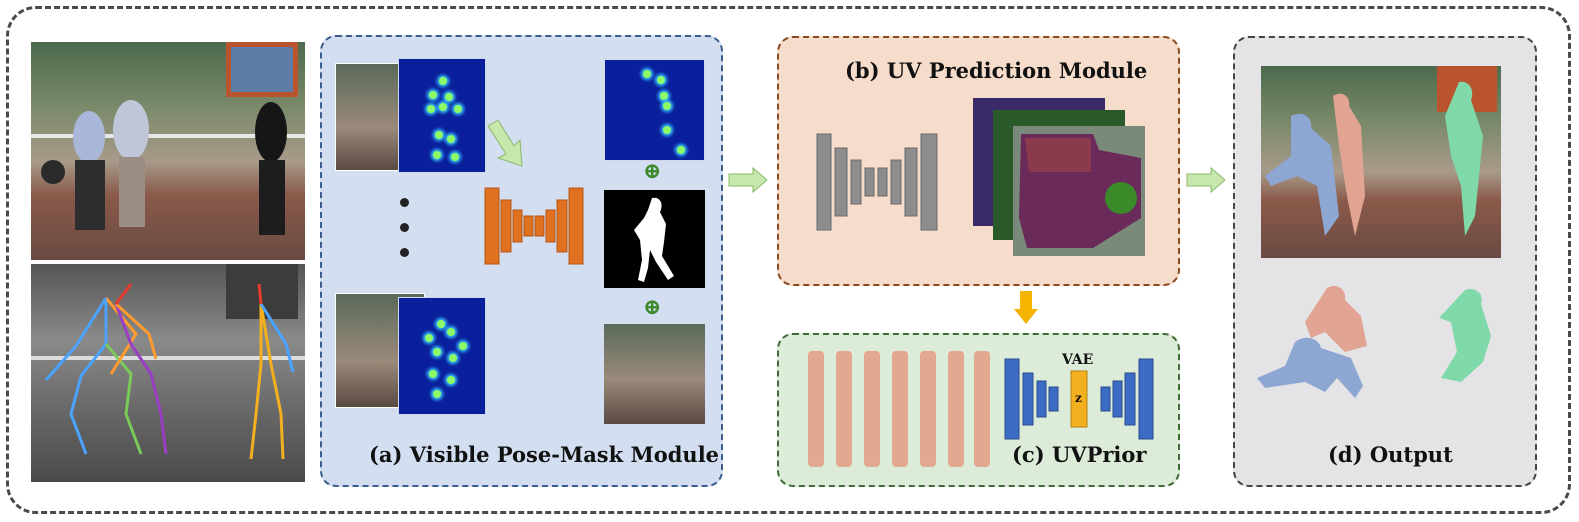 The image size is (1579, 522). I want to click on gray-encoder-decoder, so click(877, 182).